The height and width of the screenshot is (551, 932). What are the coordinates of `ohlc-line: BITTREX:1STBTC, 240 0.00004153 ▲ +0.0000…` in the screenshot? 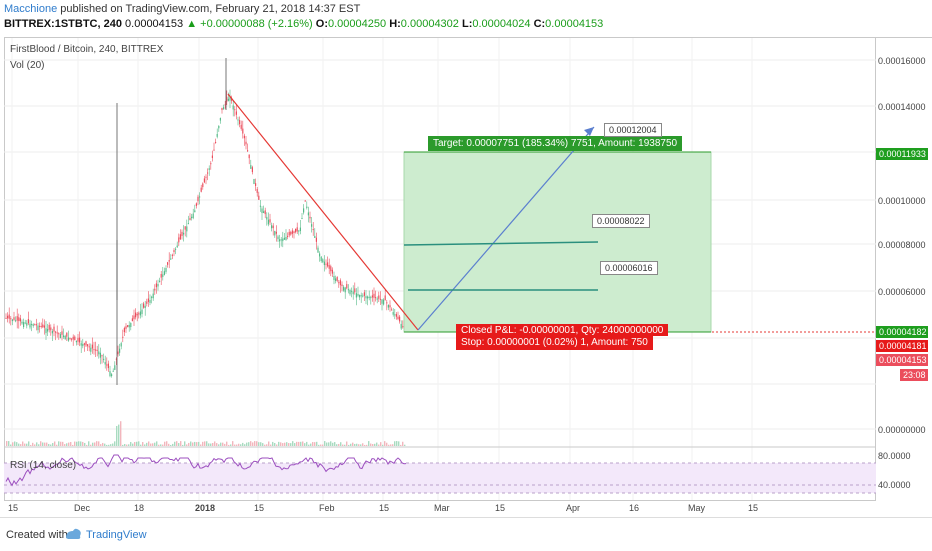 It's located at (303, 24).